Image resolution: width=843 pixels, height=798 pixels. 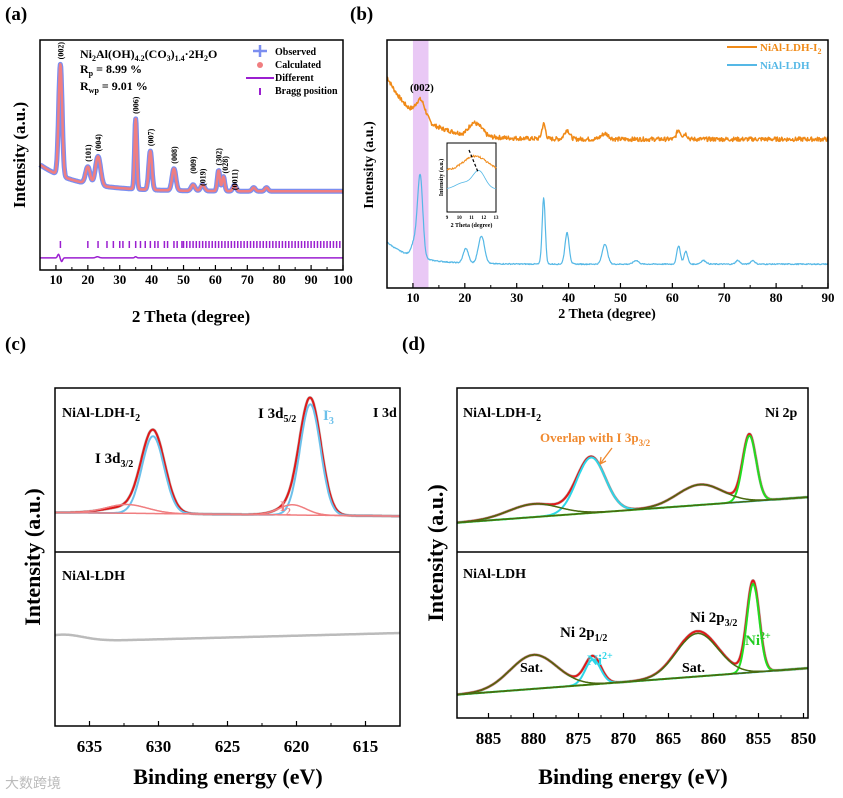 I want to click on a-x-tick-label: 90, so click(x=311, y=279).